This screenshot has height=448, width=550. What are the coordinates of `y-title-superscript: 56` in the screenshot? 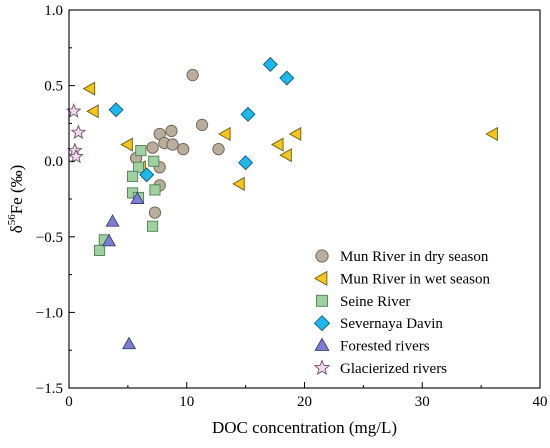 It's located at (12, 220).